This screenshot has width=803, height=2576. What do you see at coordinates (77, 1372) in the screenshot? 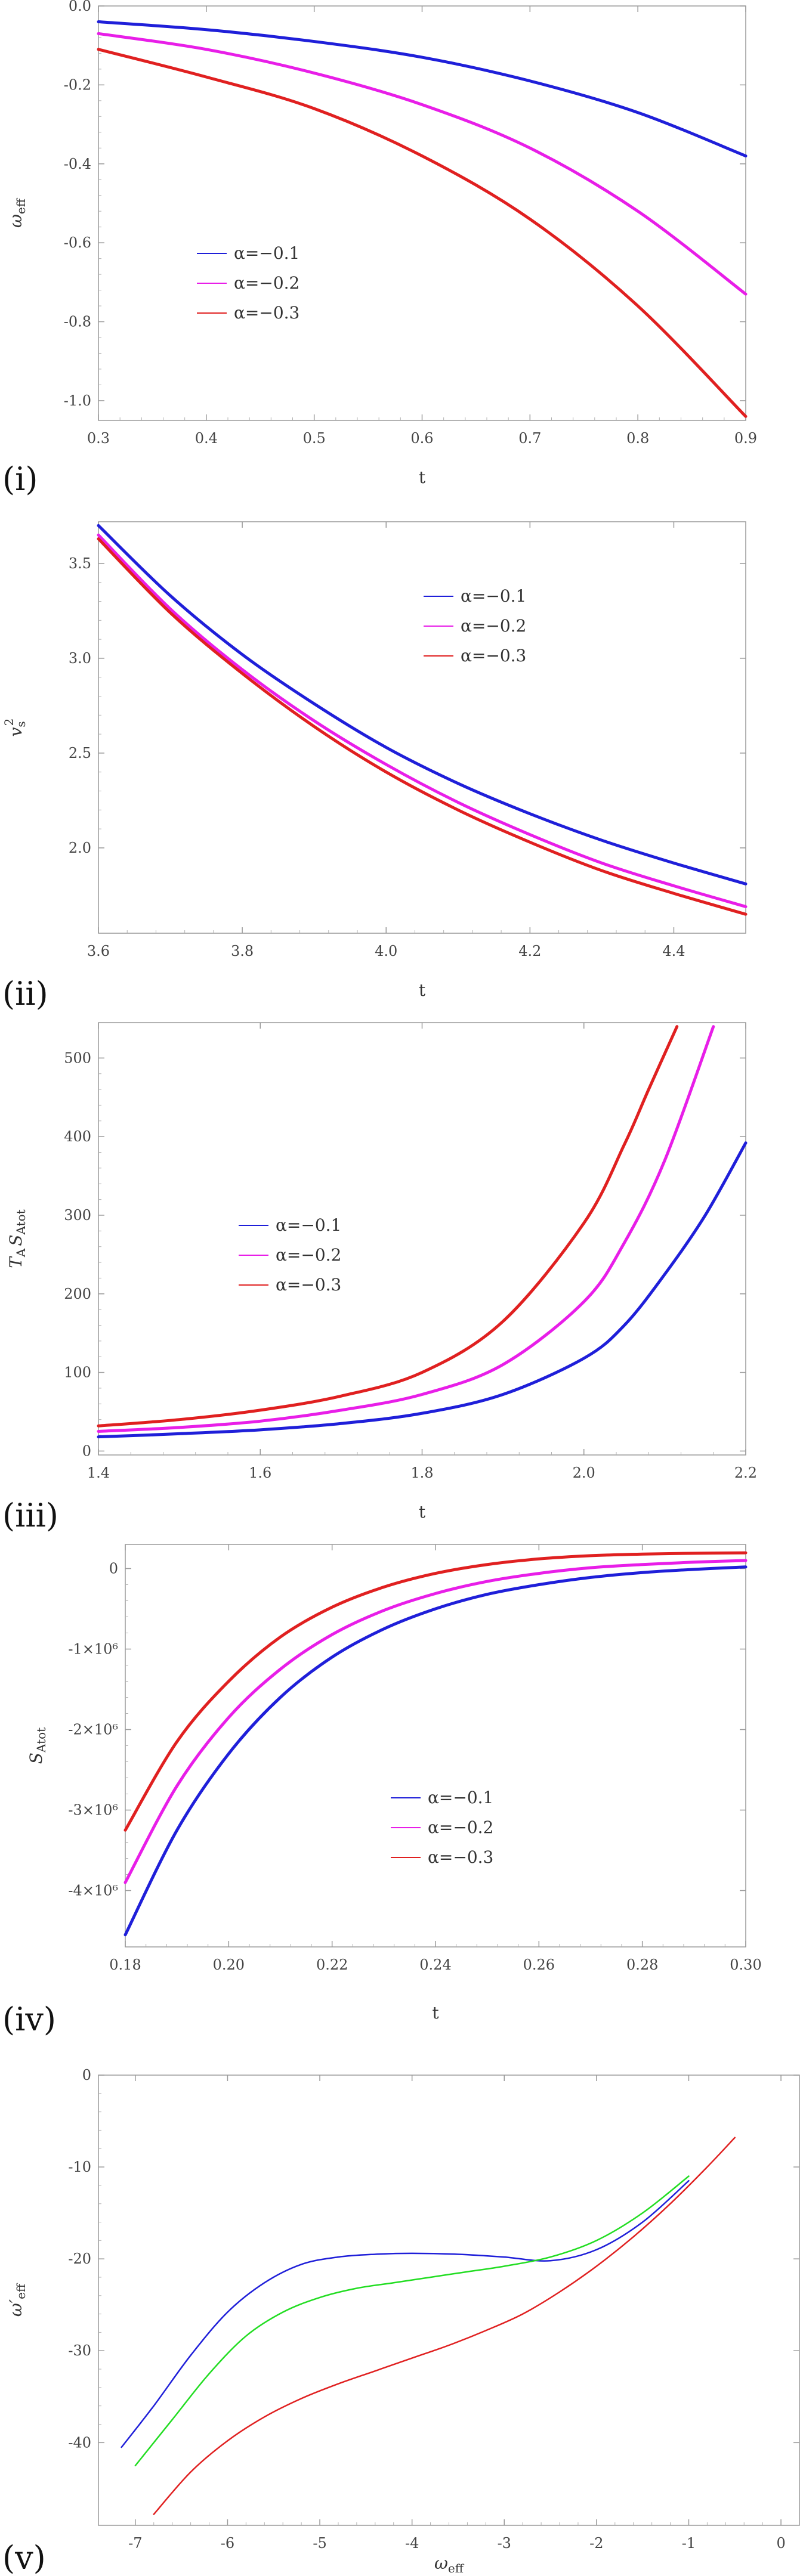
I see `y-tick-label: 100` at bounding box center [77, 1372].